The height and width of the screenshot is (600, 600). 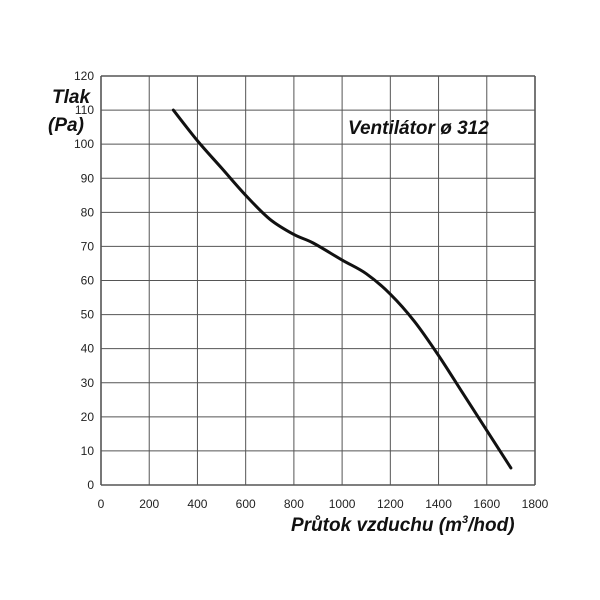 I want to click on x-tick-label: 1800, so click(x=535, y=504).